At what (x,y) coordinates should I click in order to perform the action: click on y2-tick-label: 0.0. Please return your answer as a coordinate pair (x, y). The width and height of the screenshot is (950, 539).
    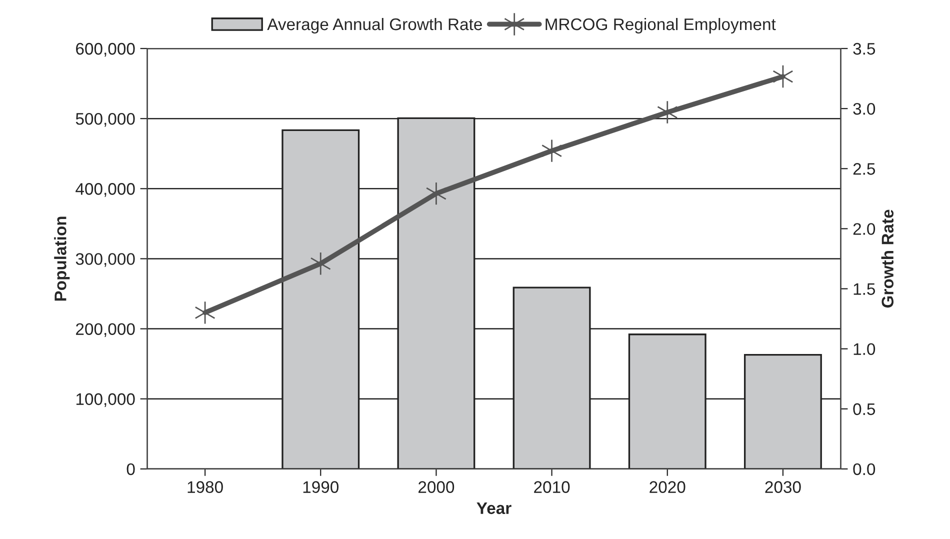
    Looking at the image, I should click on (864, 469).